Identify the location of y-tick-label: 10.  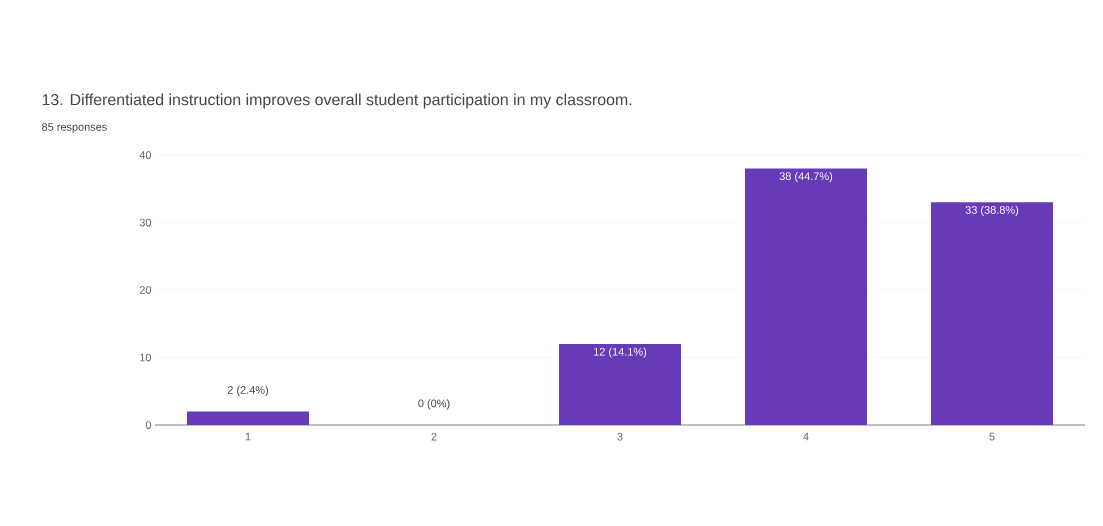
(146, 357).